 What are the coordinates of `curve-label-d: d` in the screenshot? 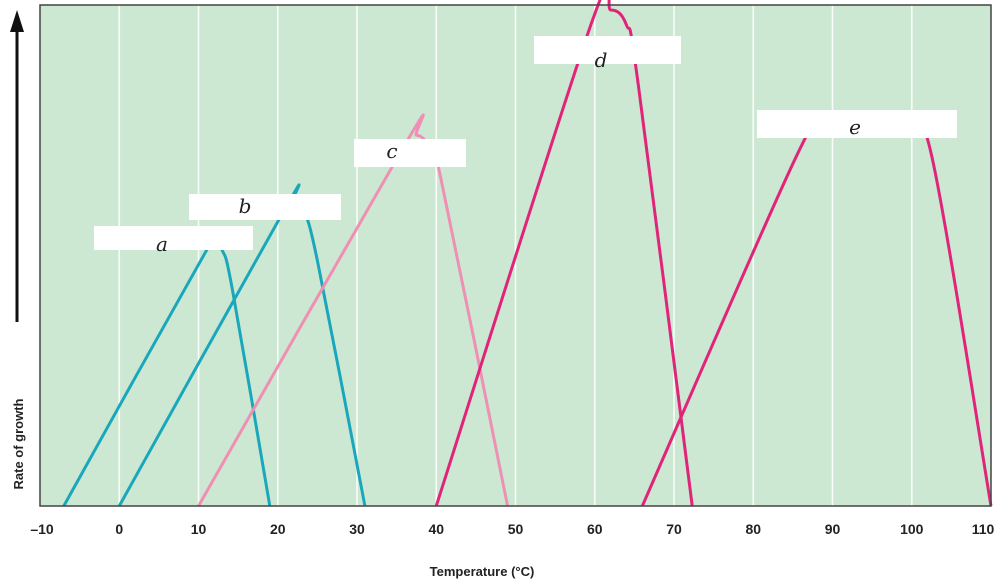 It's located at (601, 60).